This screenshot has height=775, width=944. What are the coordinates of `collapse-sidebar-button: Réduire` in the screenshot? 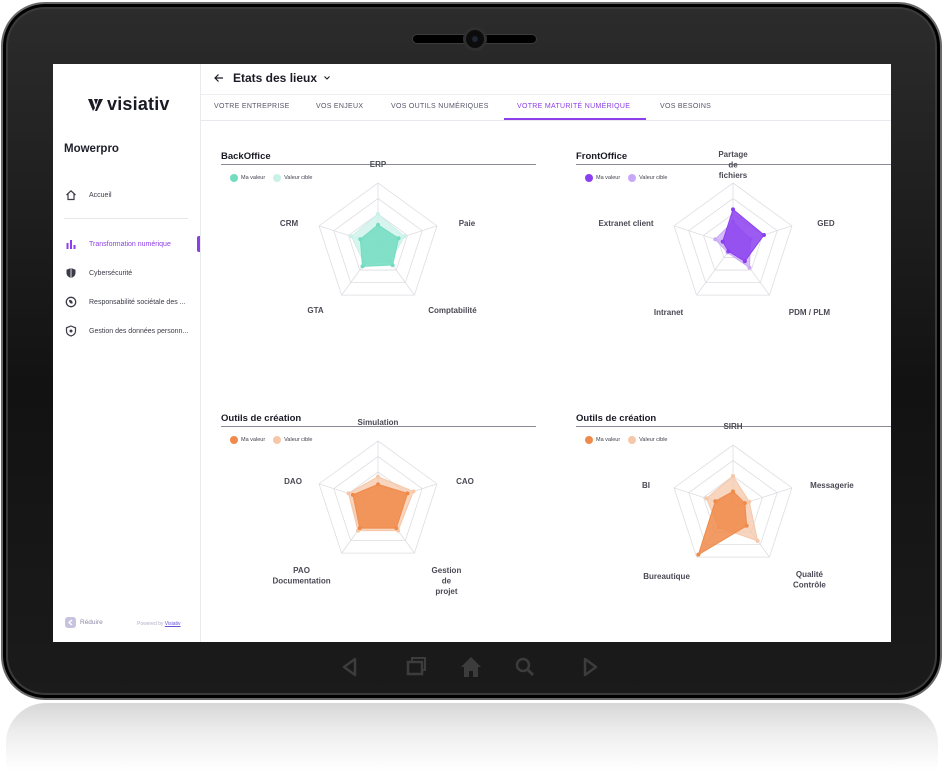 It's located at (84, 622).